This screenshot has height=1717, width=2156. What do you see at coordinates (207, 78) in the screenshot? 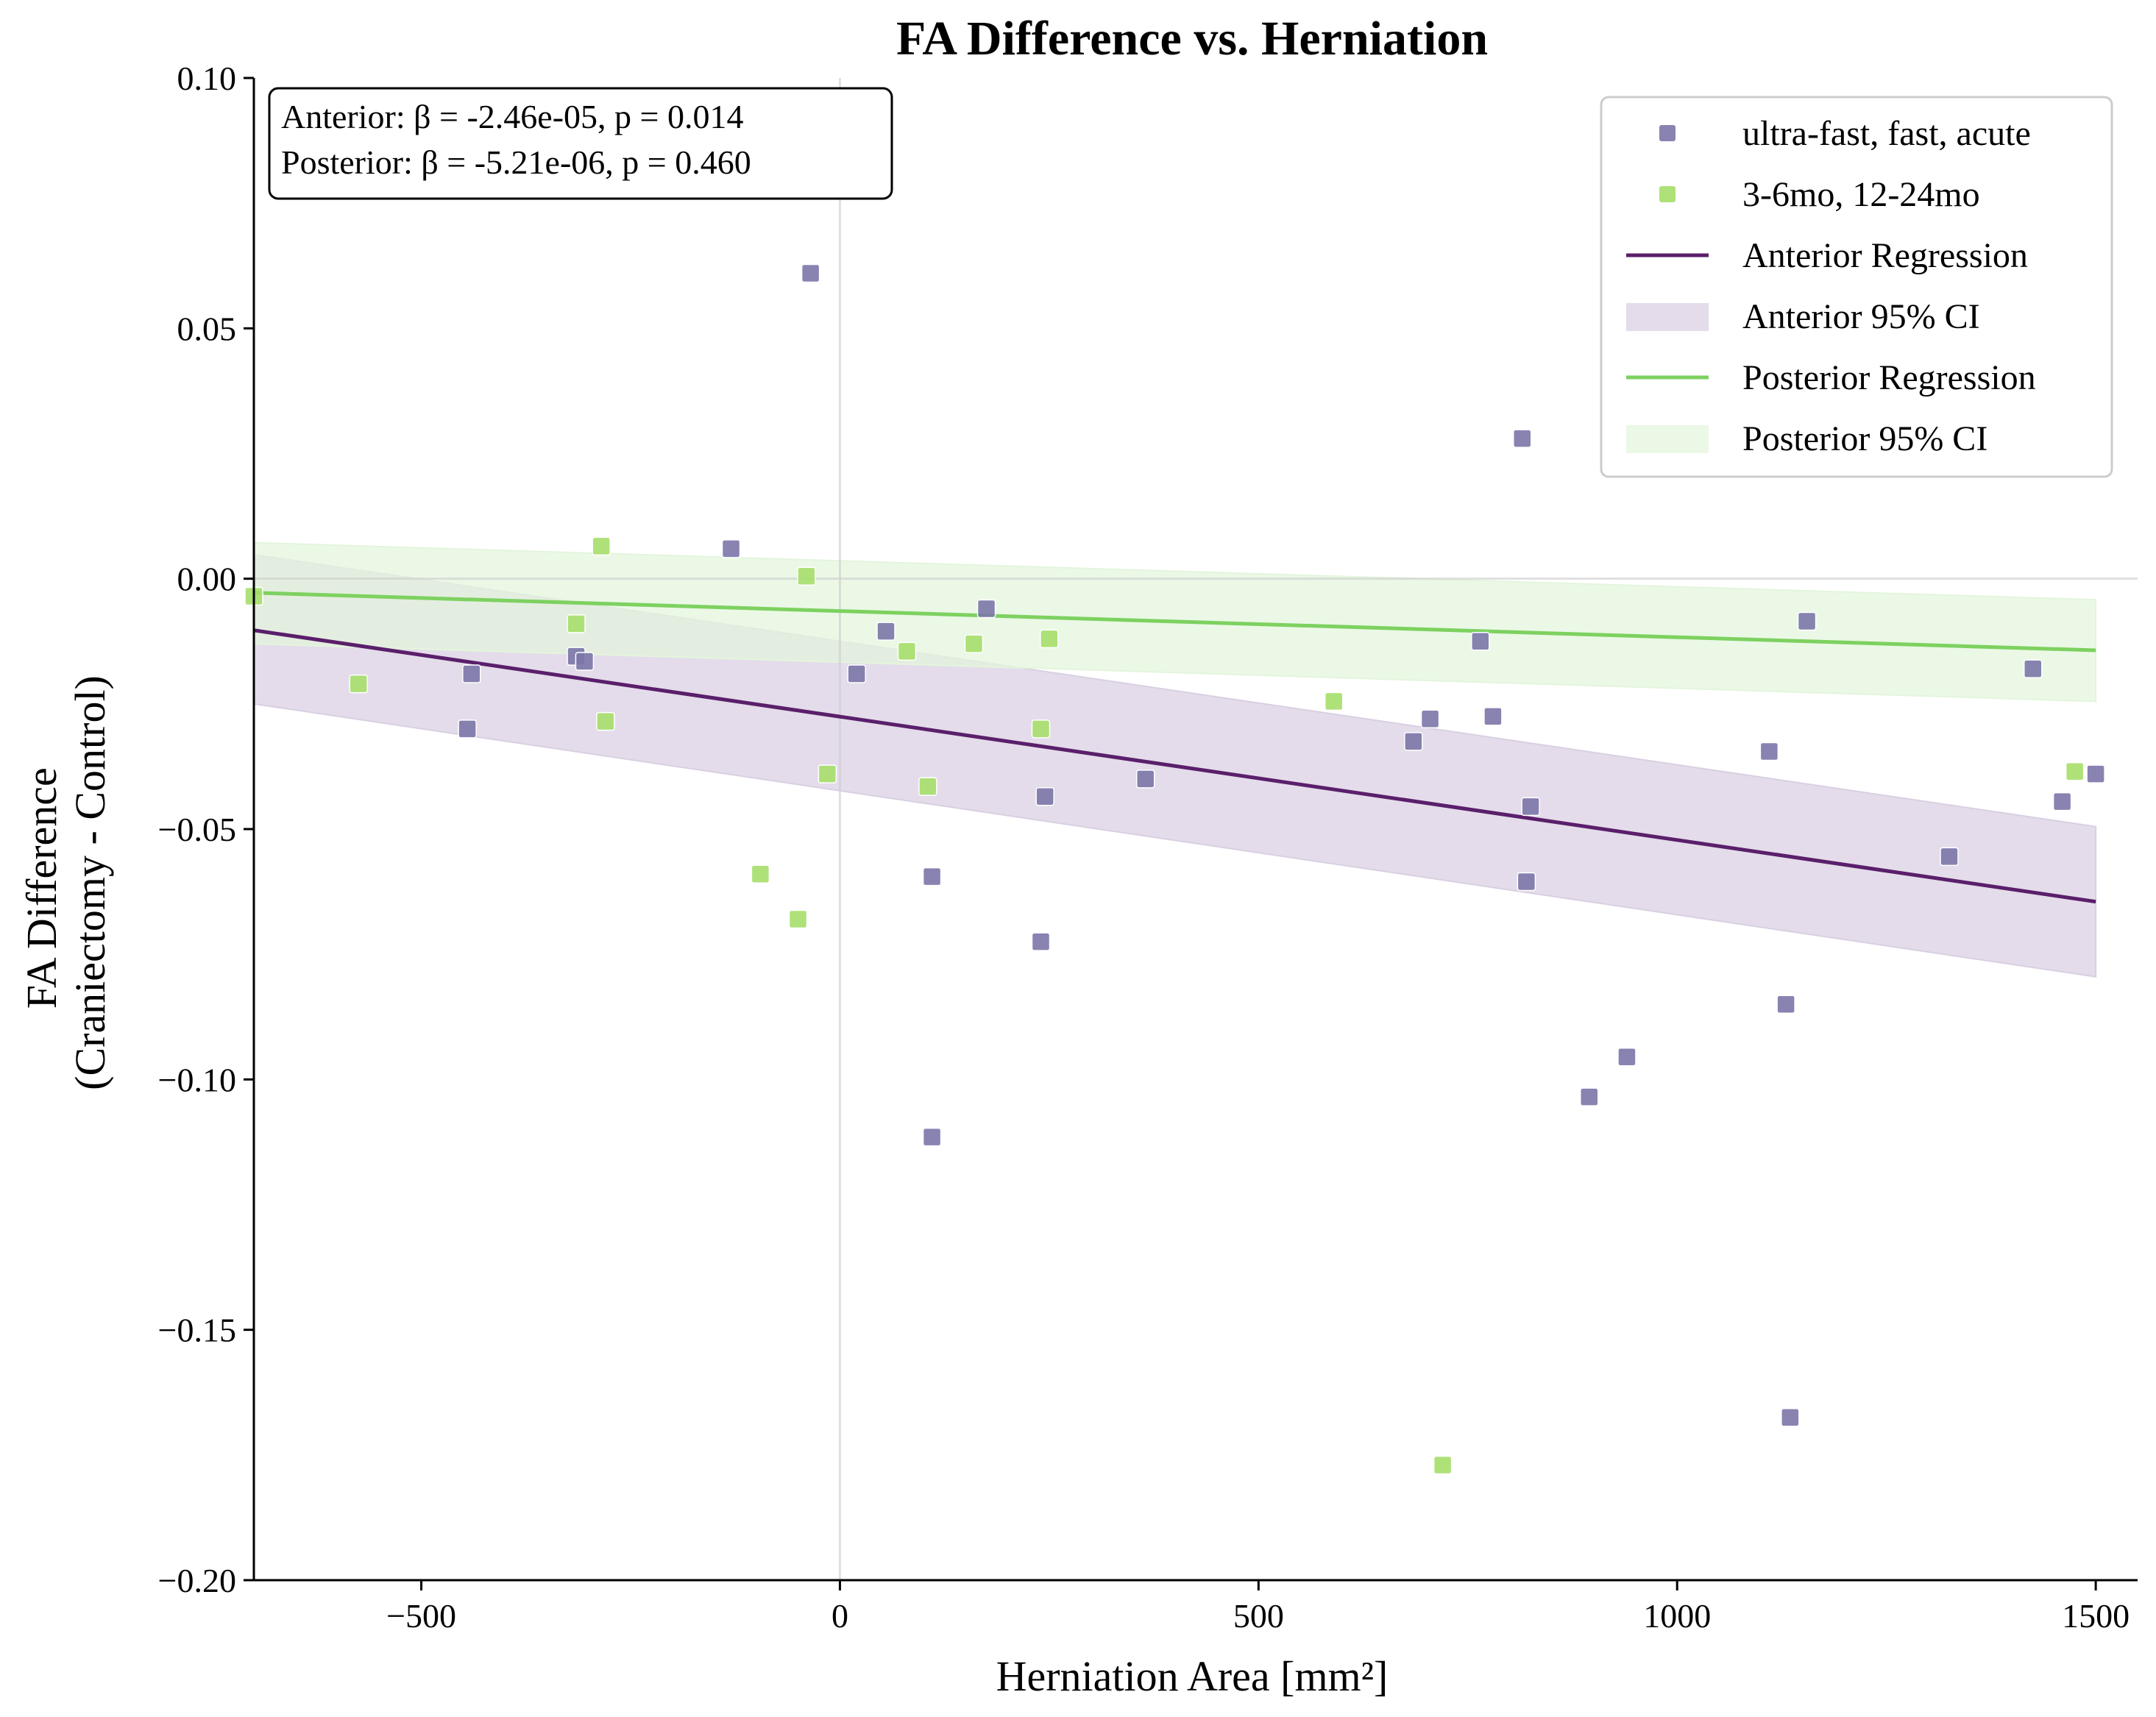
I see `y-tick-label: 0.10` at bounding box center [207, 78].